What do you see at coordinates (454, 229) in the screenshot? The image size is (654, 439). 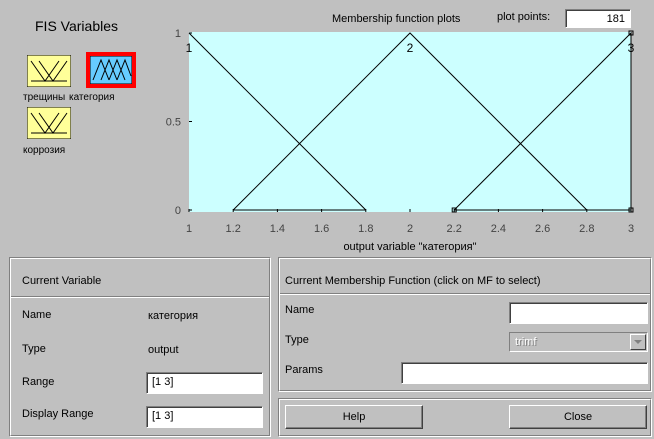 I see `x-tick-label: 2.2` at bounding box center [454, 229].